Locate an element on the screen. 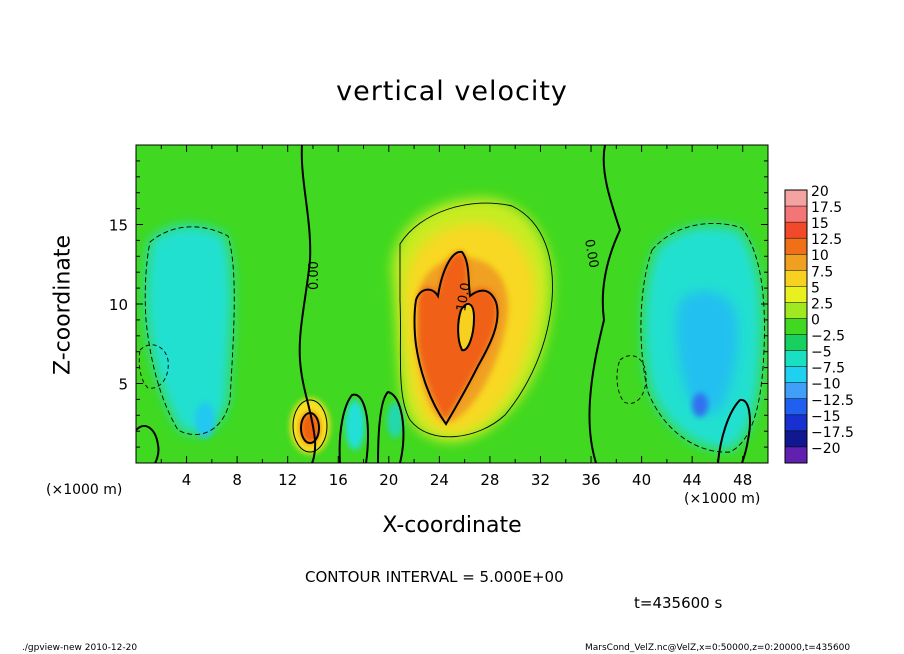  ten-contour-core is located at coordinates (456, 338).